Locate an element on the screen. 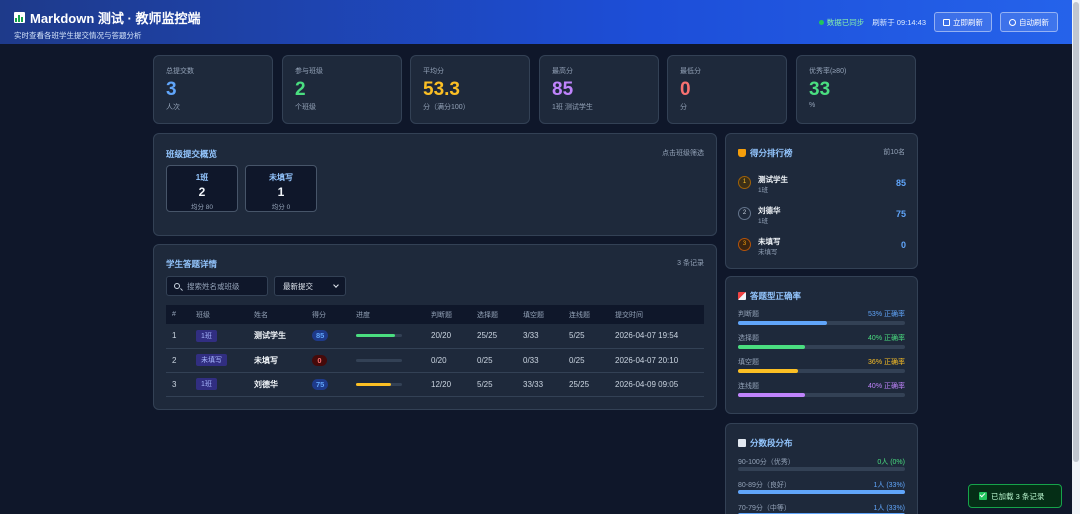  table-header-cell: 班级 is located at coordinates (219, 314).